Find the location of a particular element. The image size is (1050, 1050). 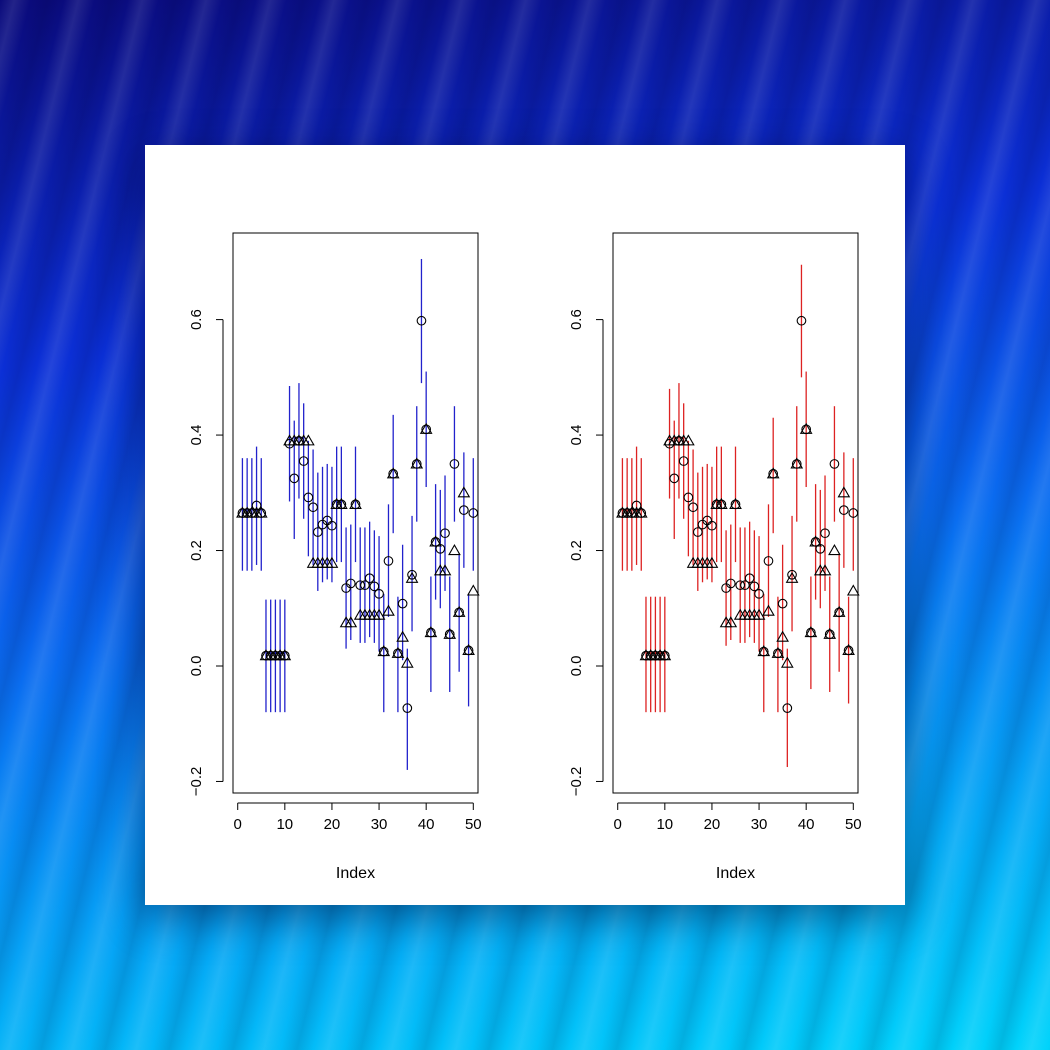

x-tick-label: 20 is located at coordinates (332, 824).